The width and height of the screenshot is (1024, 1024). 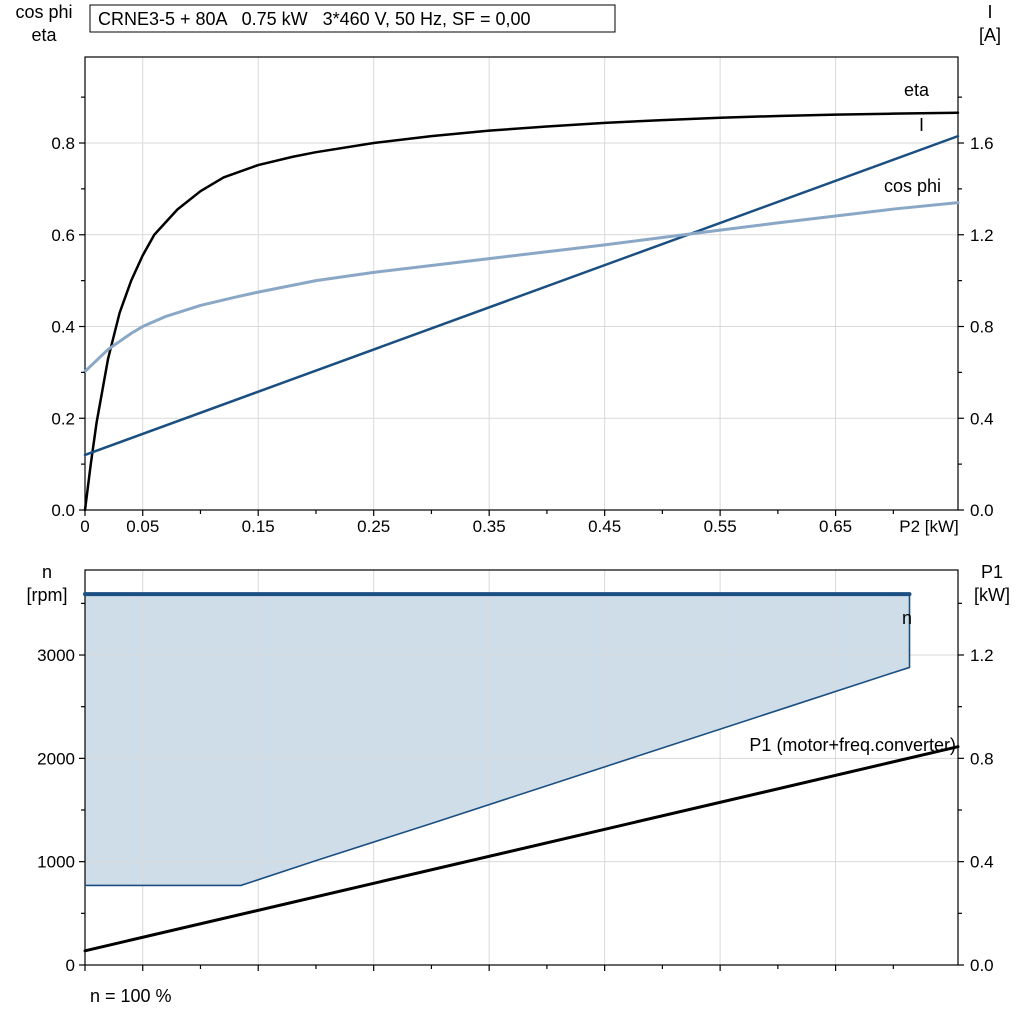 What do you see at coordinates (921, 125) in the screenshot?
I see `current-curve-label: I` at bounding box center [921, 125].